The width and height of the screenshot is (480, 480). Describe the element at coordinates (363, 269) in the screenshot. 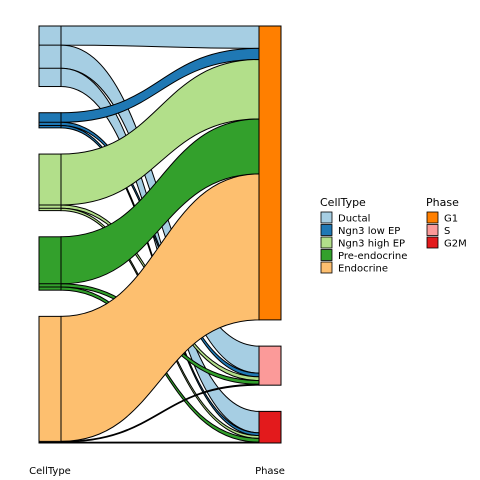

I see `legend-label-endocrine: Endocrine` at that location.